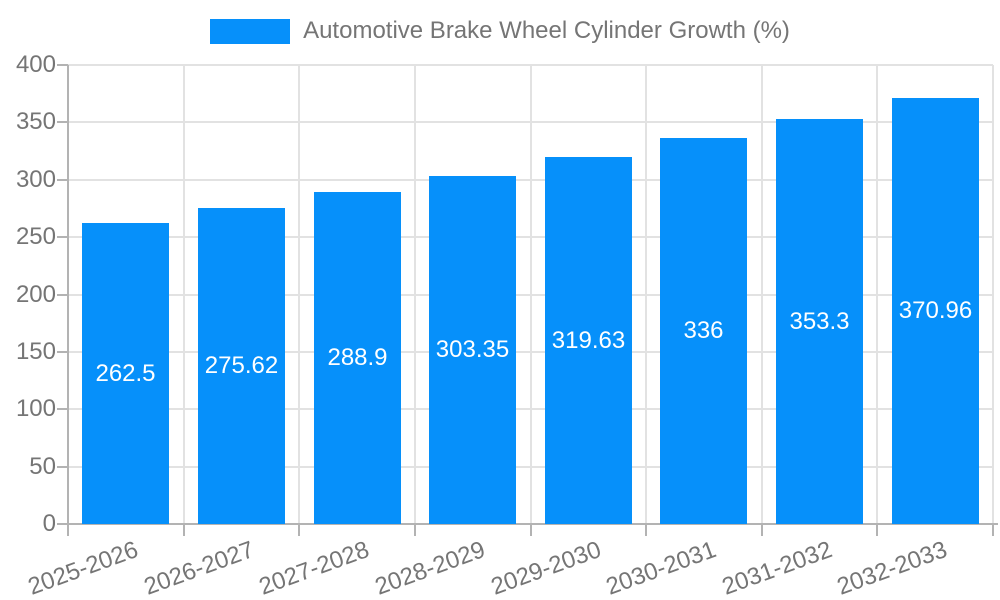 The image size is (1000, 600). I want to click on y-axis-tick-label: 200, so click(35, 294).